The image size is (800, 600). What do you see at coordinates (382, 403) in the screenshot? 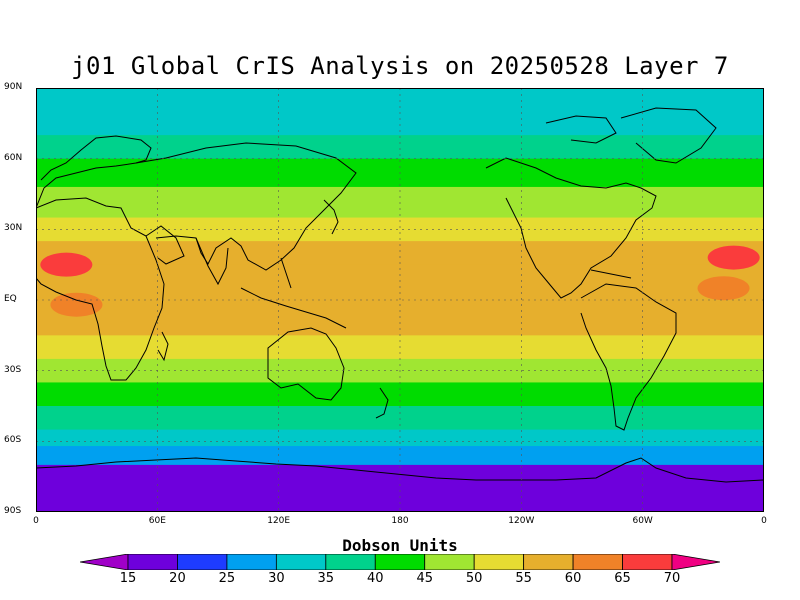
I see `coastline-new-zealand` at bounding box center [382, 403].